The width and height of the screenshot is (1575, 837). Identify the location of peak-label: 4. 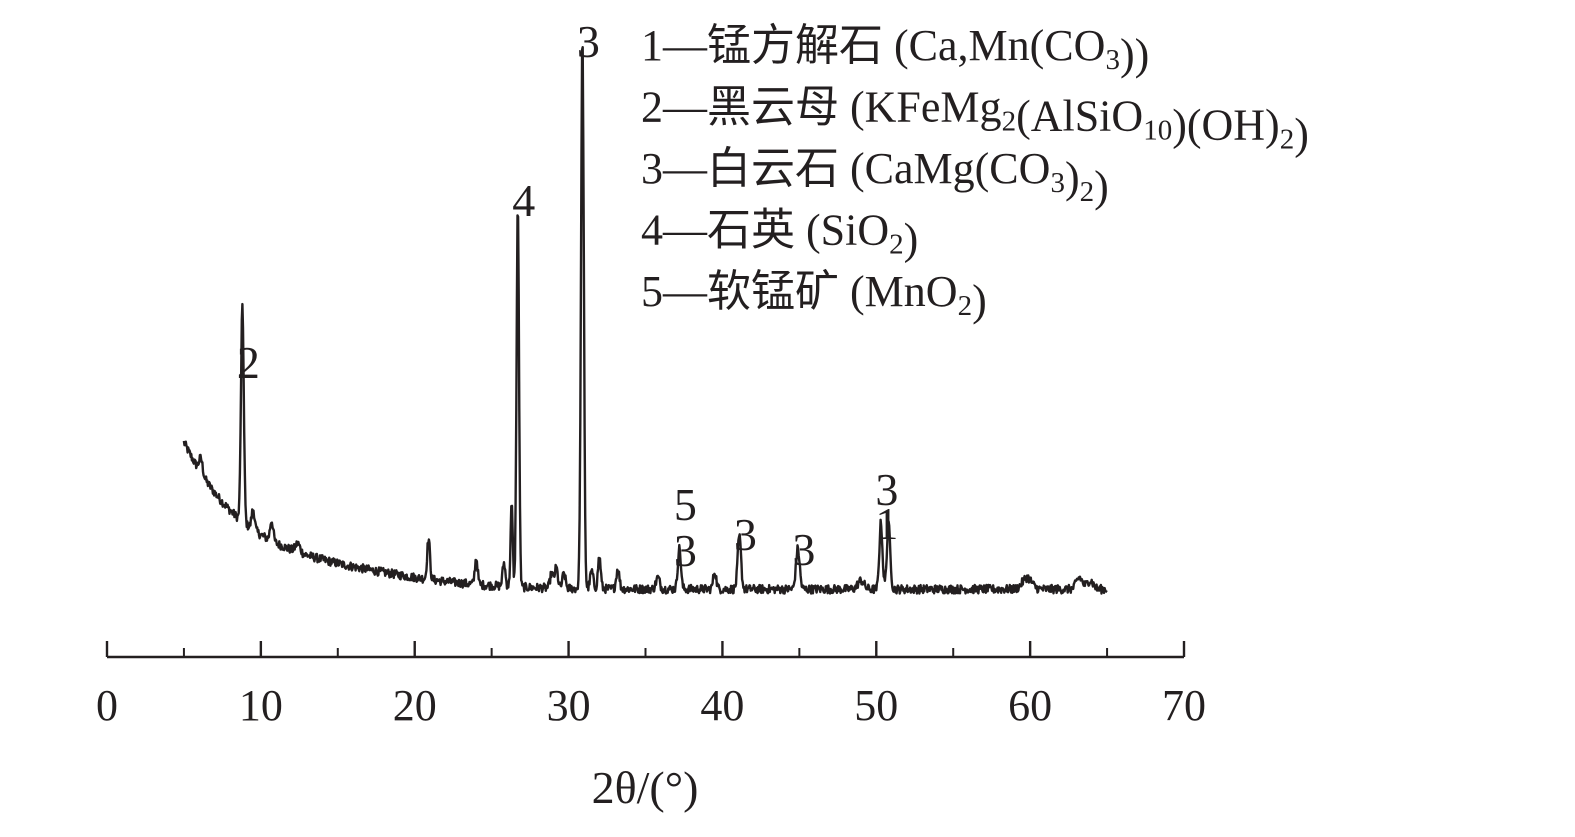
(523, 200).